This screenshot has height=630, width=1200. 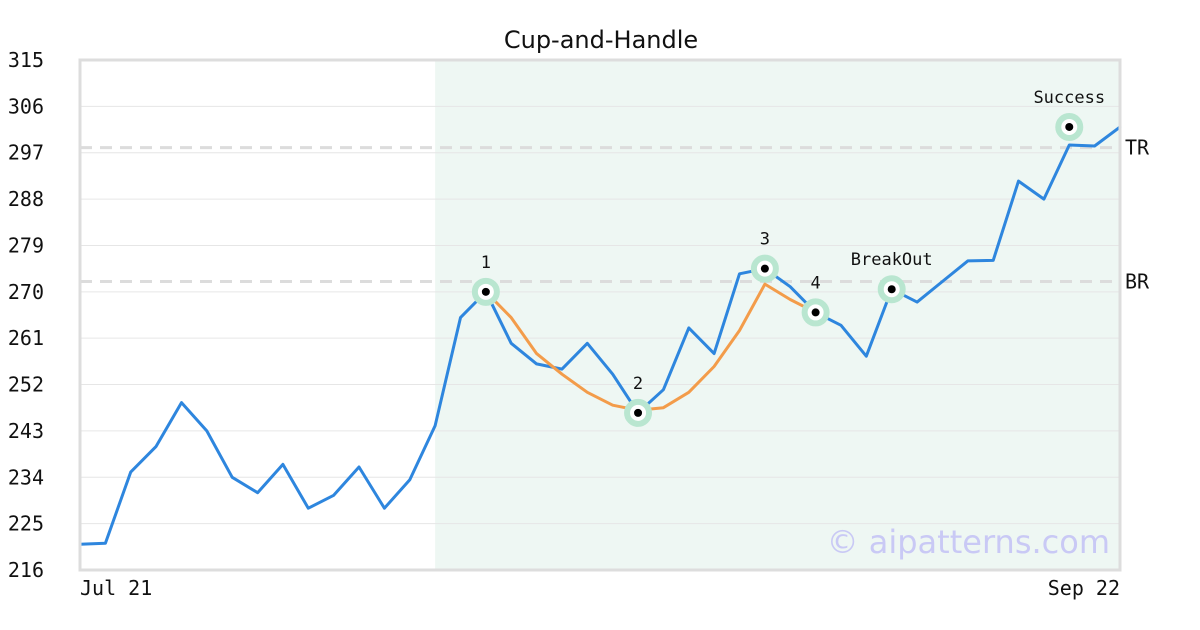 I want to click on watermark-text: © aipatterns.com, so click(x=968, y=542).